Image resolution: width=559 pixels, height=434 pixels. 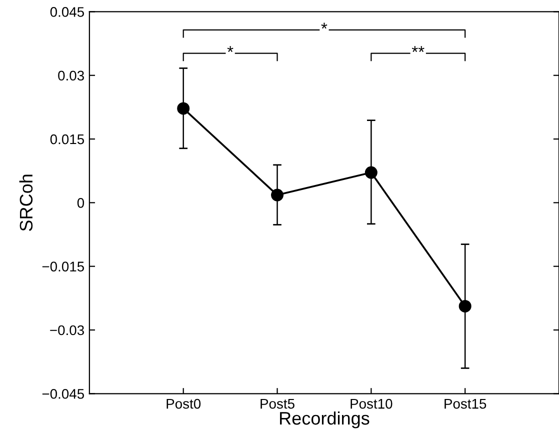 What do you see at coordinates (63, 393) in the screenshot?
I see `y-tick-label: −0.045` at bounding box center [63, 393].